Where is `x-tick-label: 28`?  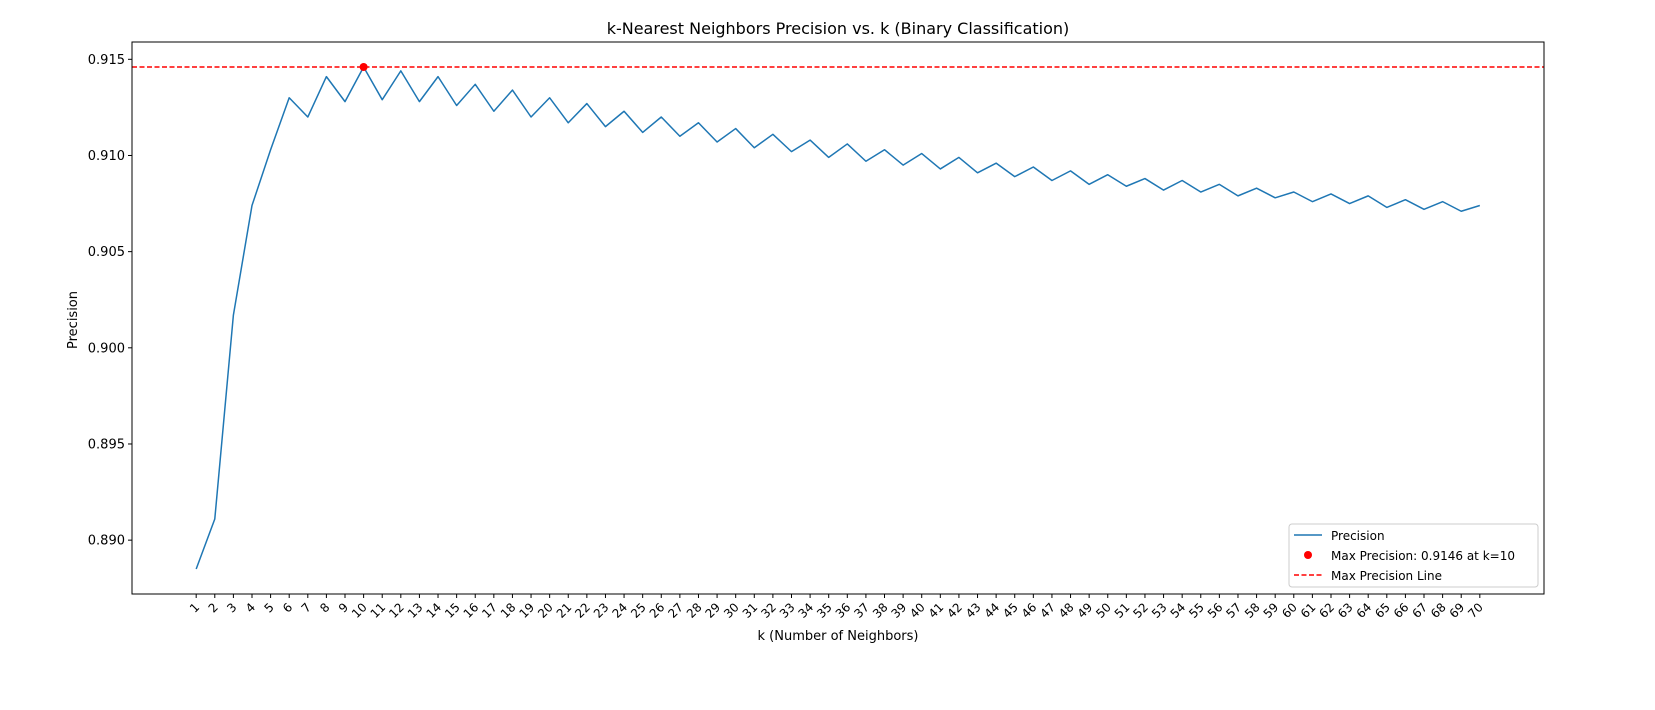
x-tick-label: 28 is located at coordinates (694, 610).